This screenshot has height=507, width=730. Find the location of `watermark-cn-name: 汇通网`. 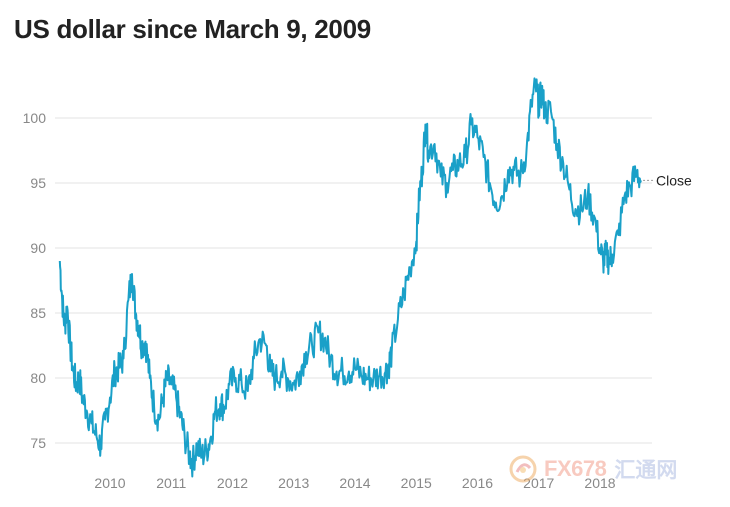

watermark-cn-name: 汇通网 is located at coordinates (646, 470).